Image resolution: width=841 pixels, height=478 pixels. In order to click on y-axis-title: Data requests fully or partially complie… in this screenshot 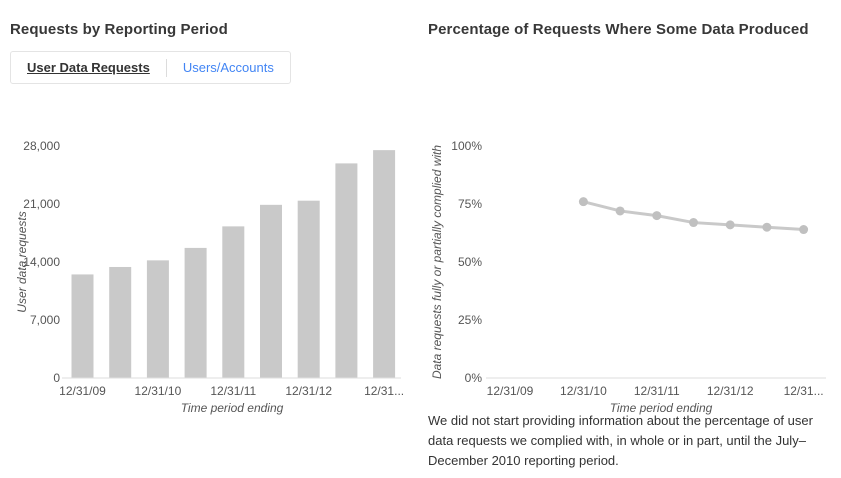, I will do `click(437, 262)`.